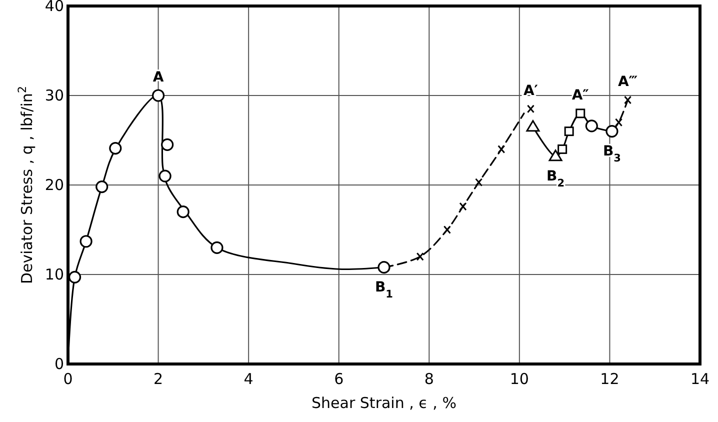 The image size is (718, 422). Describe the element at coordinates (700, 379) in the screenshot. I see `x-tick-label: 14` at that location.